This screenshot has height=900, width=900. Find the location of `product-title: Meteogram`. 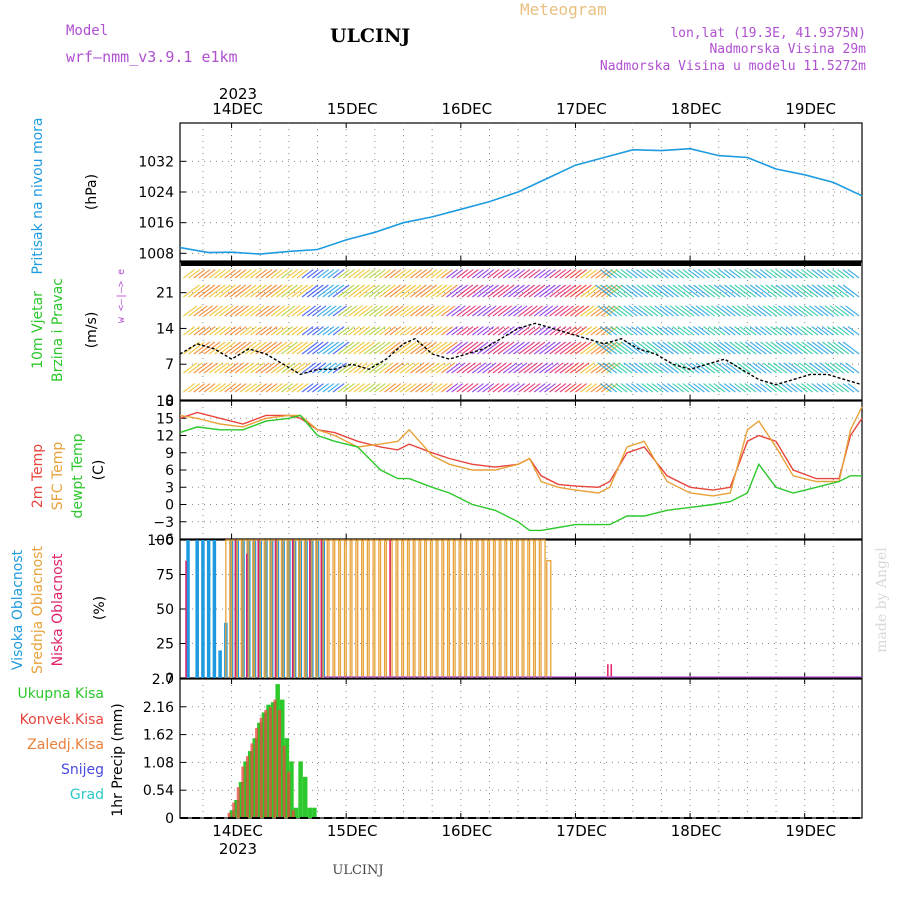

product-title: Meteogram is located at coordinates (563, 9).